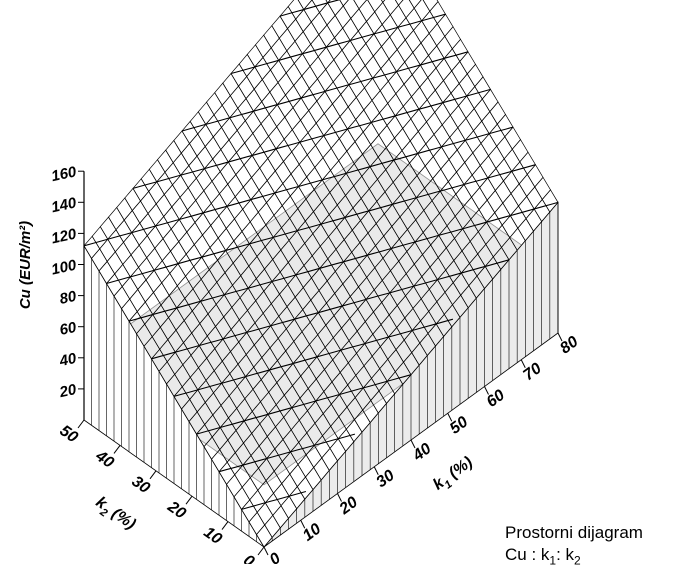 Image resolution: width=699 pixels, height=571 pixels. Describe the element at coordinates (569, 345) in the screenshot. I see `k1-tick-label: 80` at that location.